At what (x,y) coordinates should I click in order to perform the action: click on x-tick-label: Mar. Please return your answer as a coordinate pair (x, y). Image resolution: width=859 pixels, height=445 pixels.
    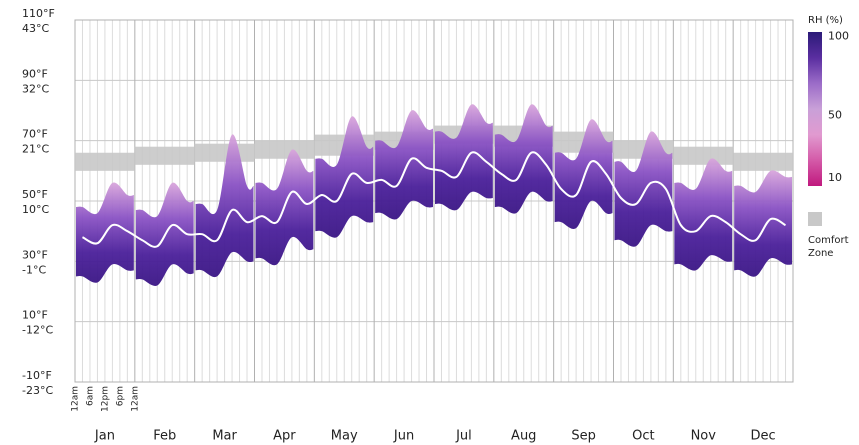
    Looking at the image, I should click on (224, 436).